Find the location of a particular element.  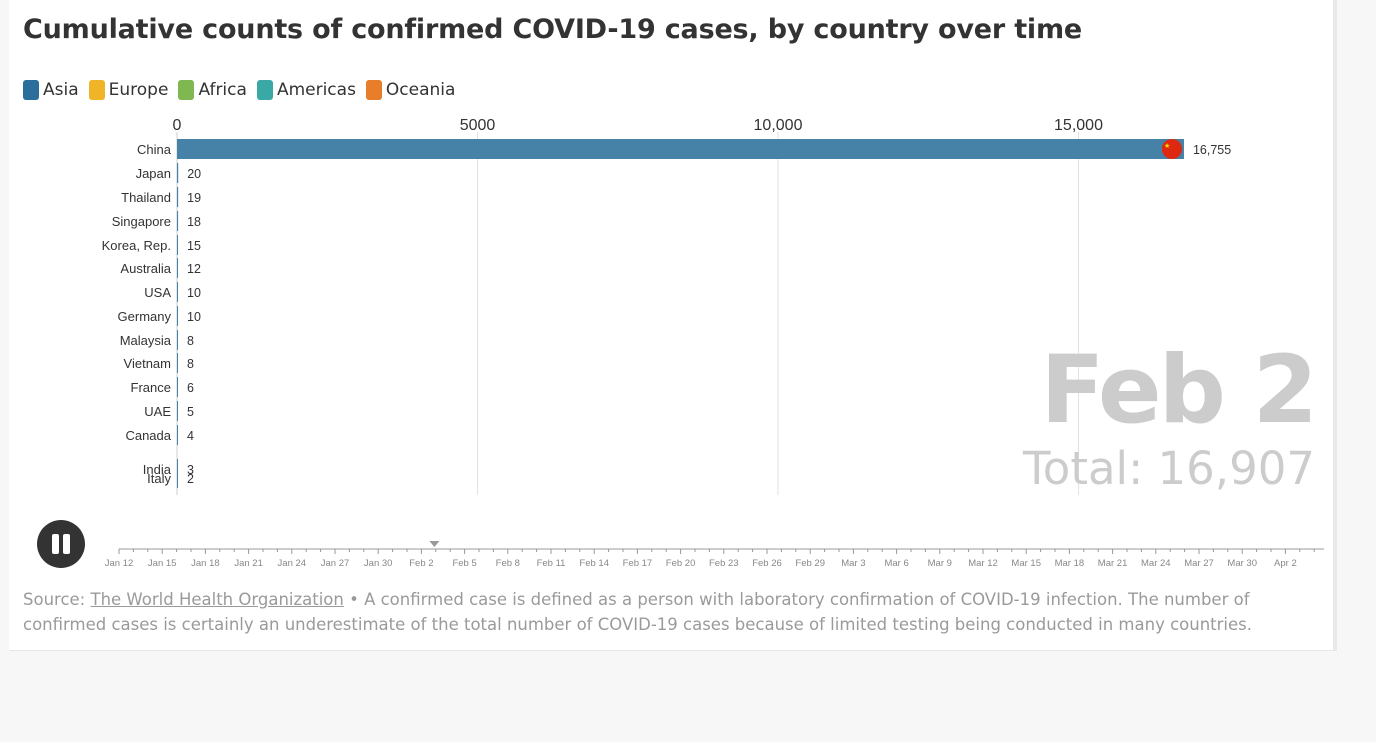

timeline-label: Mar 24 is located at coordinates (1156, 563).